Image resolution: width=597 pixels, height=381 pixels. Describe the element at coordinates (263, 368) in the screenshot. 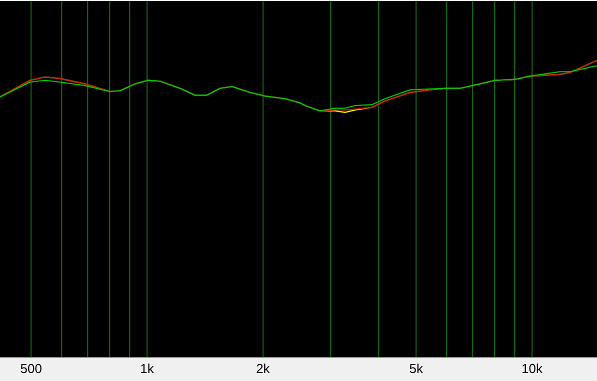

I see `x-tick-label: 2k` at that location.